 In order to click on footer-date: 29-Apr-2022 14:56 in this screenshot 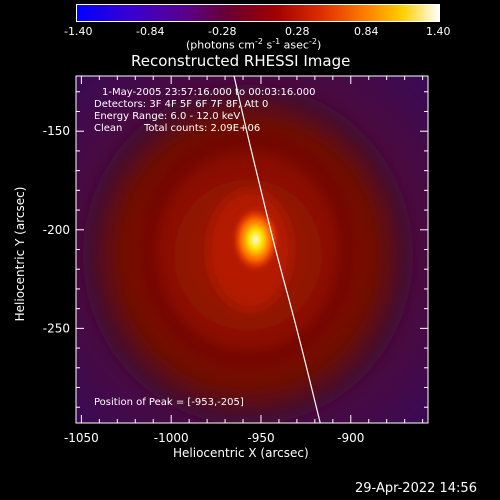, I will do `click(416, 488)`.